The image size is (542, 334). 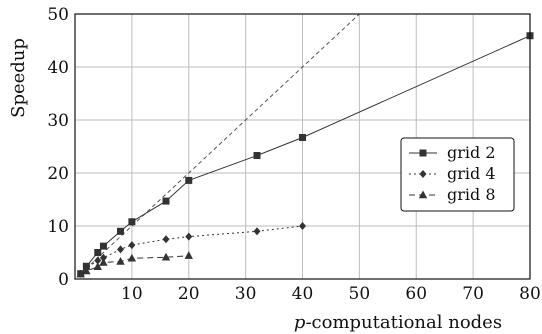 What do you see at coordinates (300, 322) in the screenshot?
I see `x-axis-label-variable: p` at bounding box center [300, 322].